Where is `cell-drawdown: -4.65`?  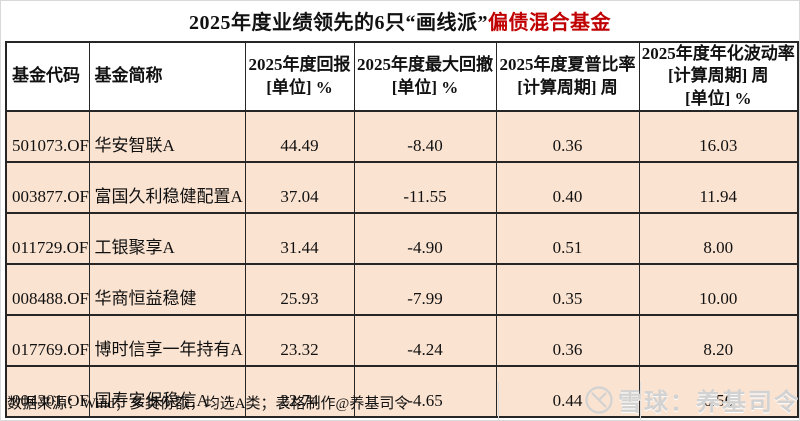
cell-drawdown: -4.65 is located at coordinates (425, 392).